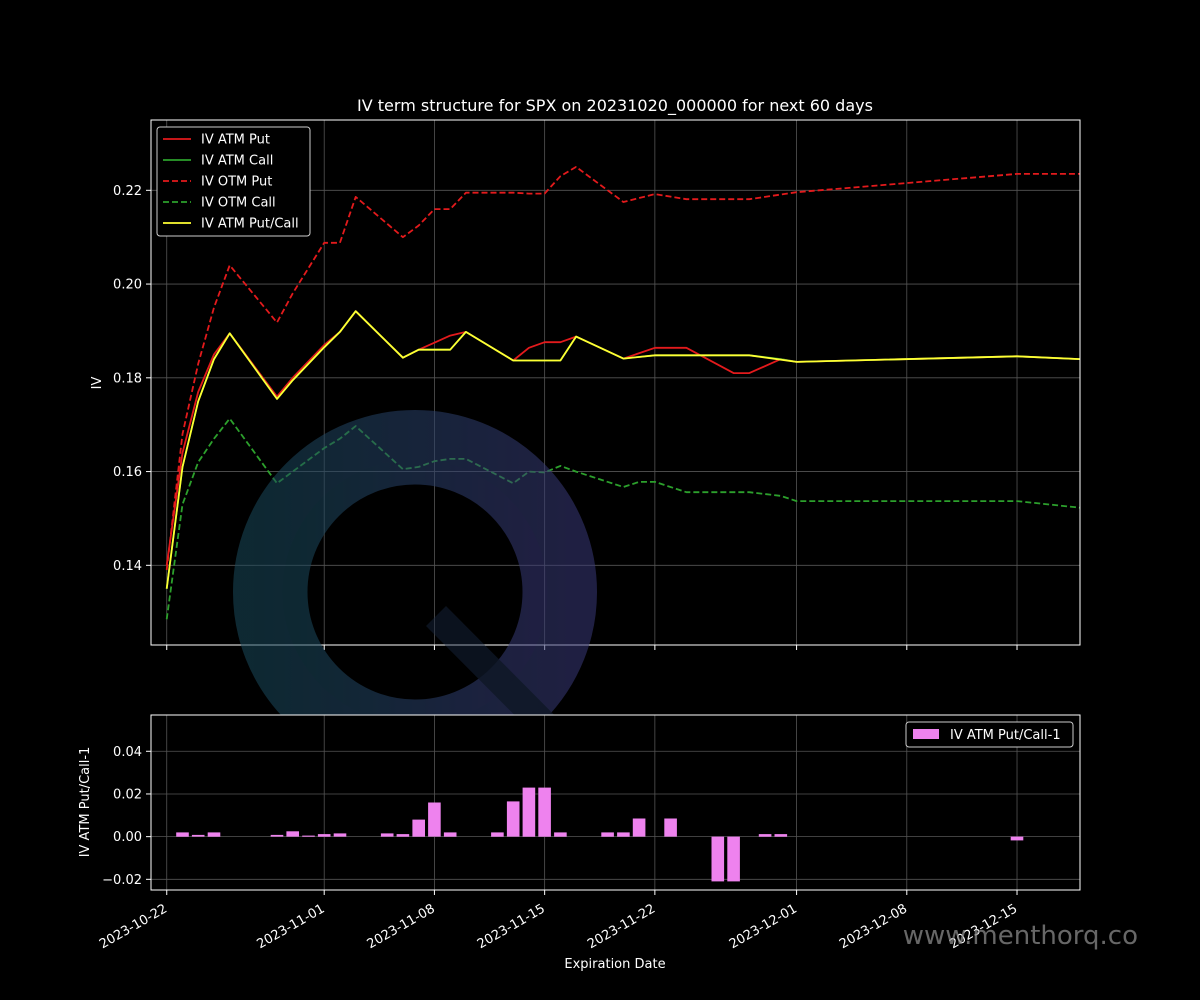  What do you see at coordinates (122, 880) in the screenshot?
I see `bottom-y-tick-label: −0.02` at bounding box center [122, 880].